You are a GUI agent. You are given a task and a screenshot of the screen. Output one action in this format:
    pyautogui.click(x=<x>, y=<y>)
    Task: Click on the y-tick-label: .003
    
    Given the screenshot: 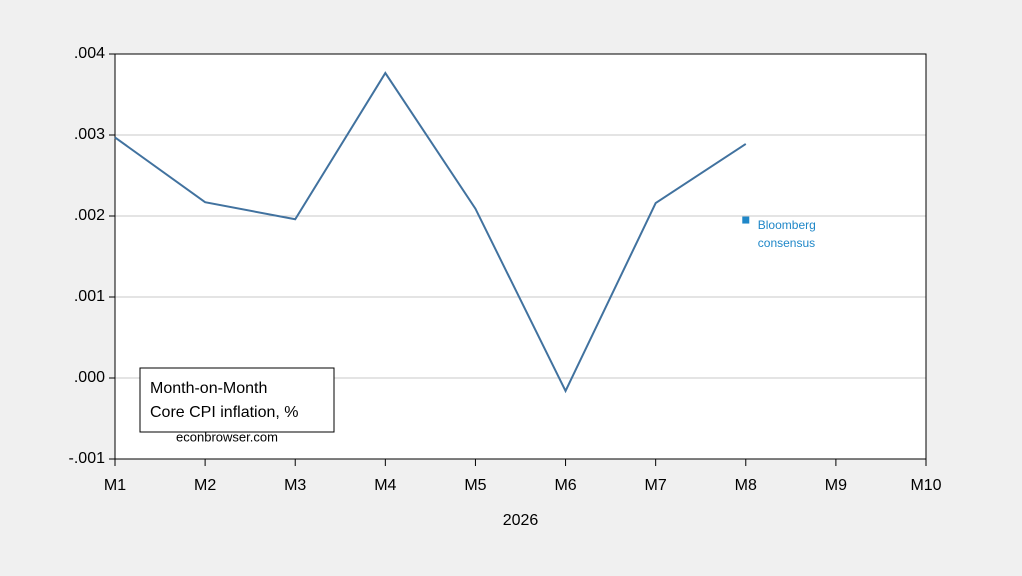 What is the action you would take?
    pyautogui.click(x=89, y=134)
    